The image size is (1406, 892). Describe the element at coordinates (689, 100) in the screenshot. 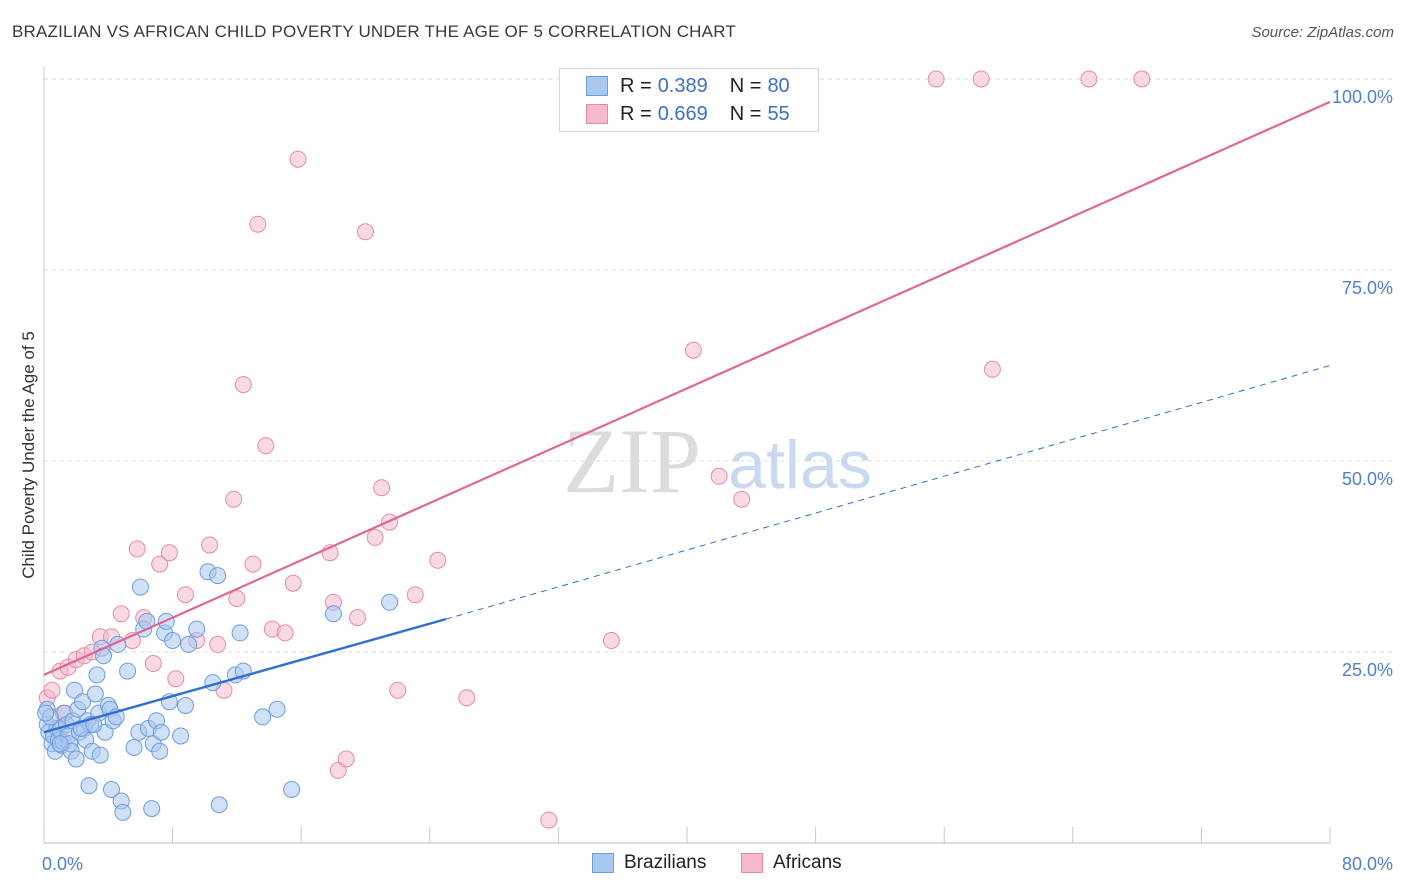

I see `stats-legend: R = 0.389 N = 80 R = 0.669 N = 55` at that location.